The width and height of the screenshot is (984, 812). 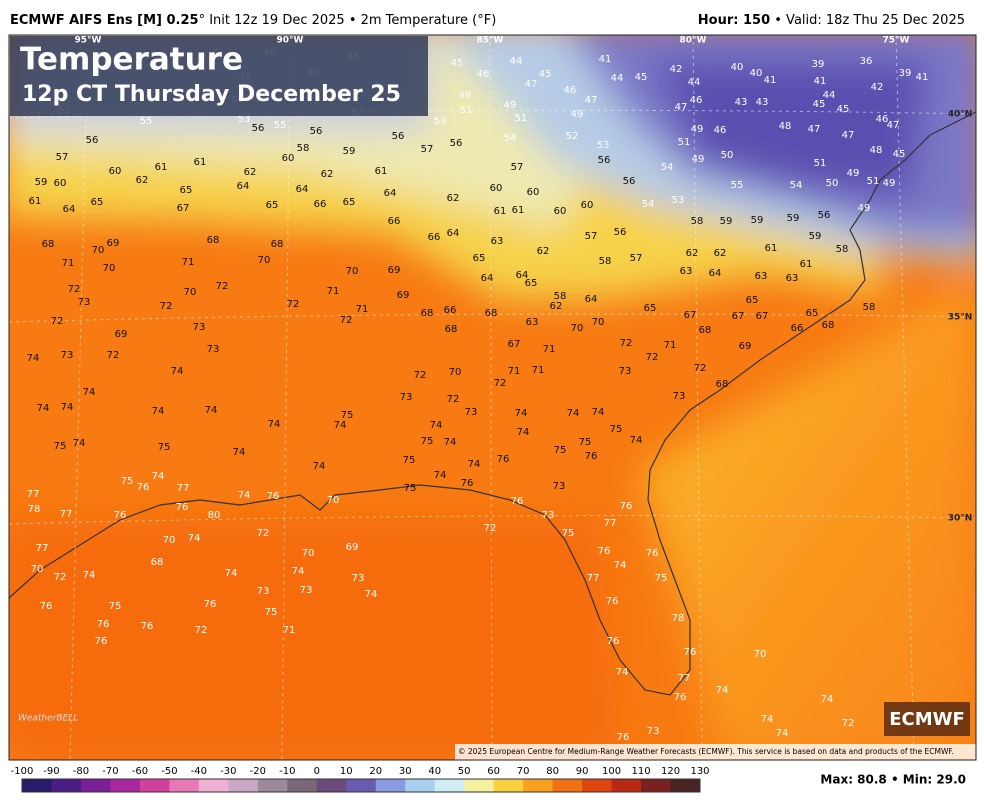 What do you see at coordinates (792, 278) in the screenshot?
I see `station-value: 63` at bounding box center [792, 278].